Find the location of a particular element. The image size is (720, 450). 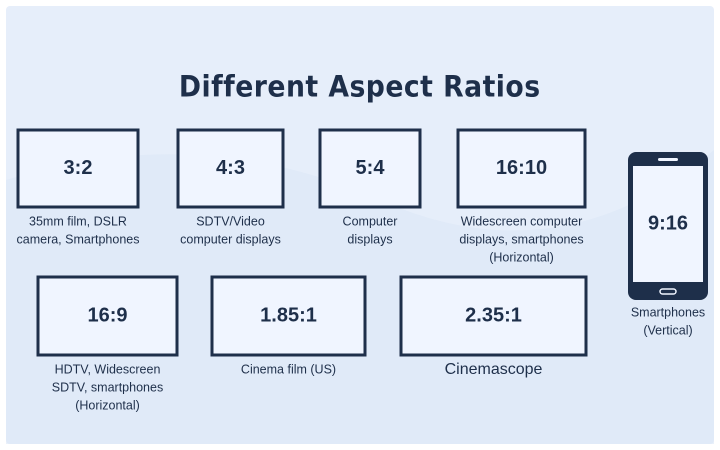

ratio-text: 16:10 is located at coordinates (521, 168).